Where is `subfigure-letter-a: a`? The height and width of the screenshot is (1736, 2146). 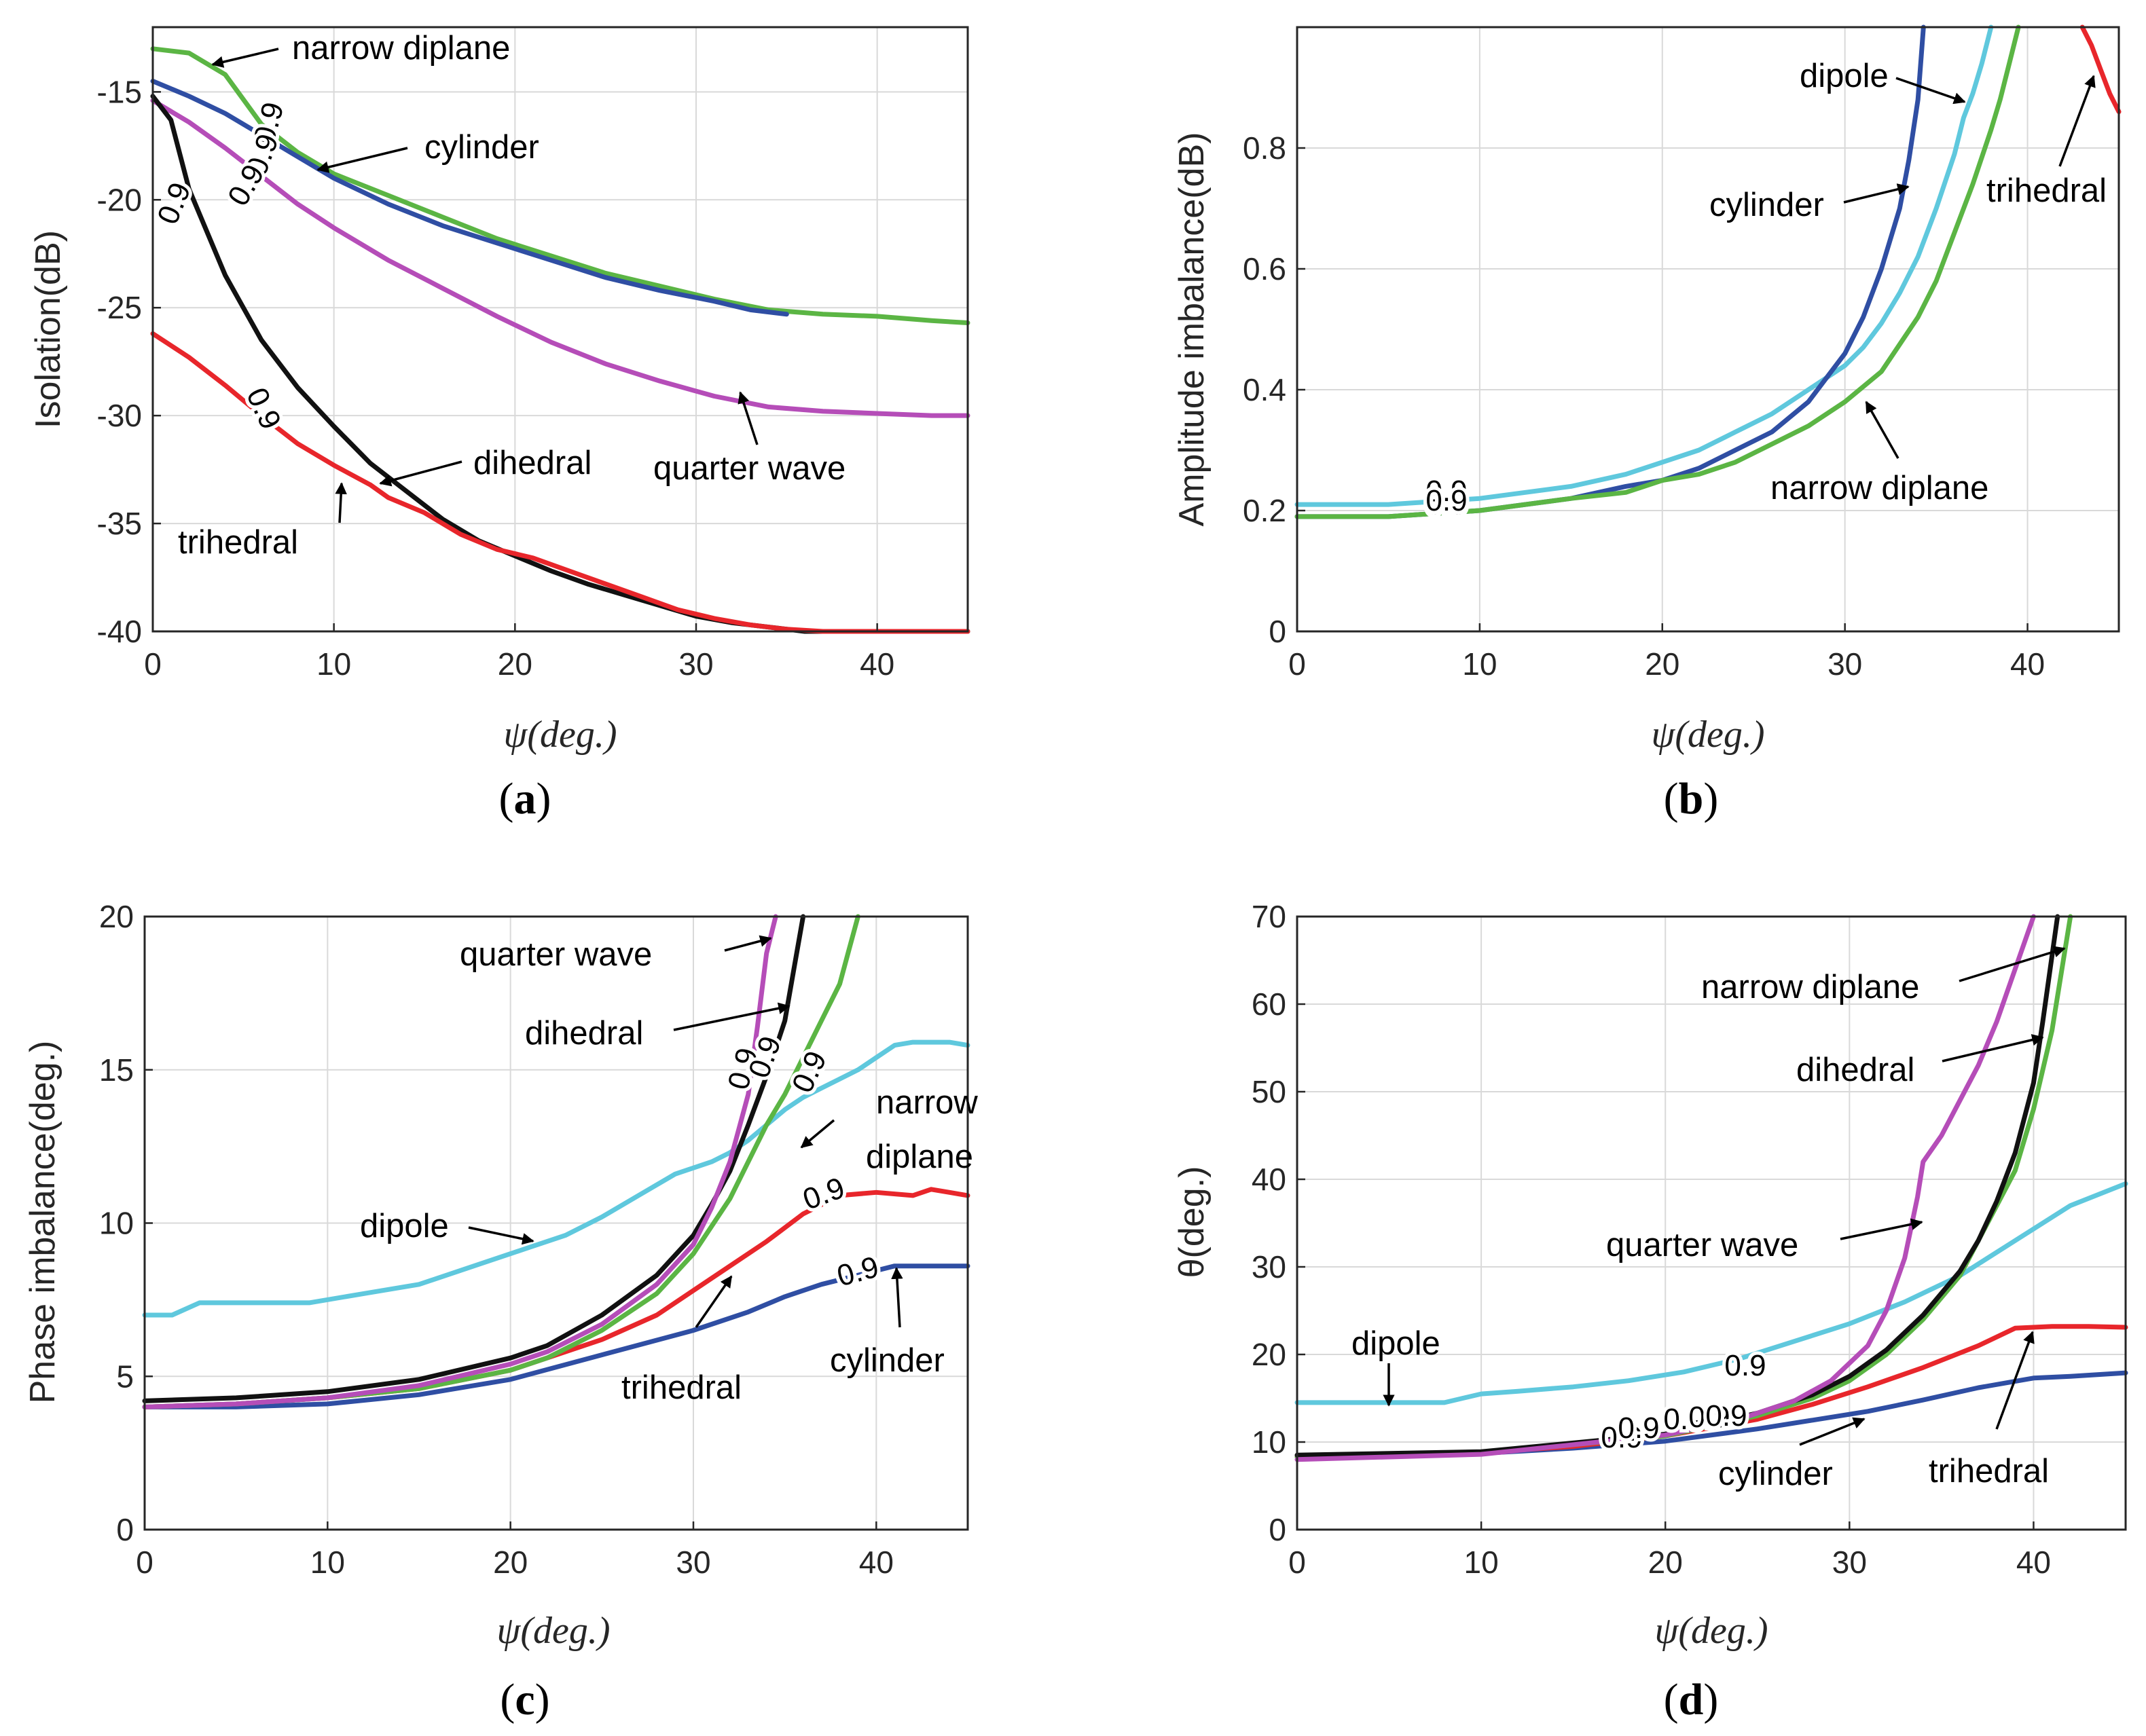 subfigure-letter-a: a is located at coordinates (525, 799).